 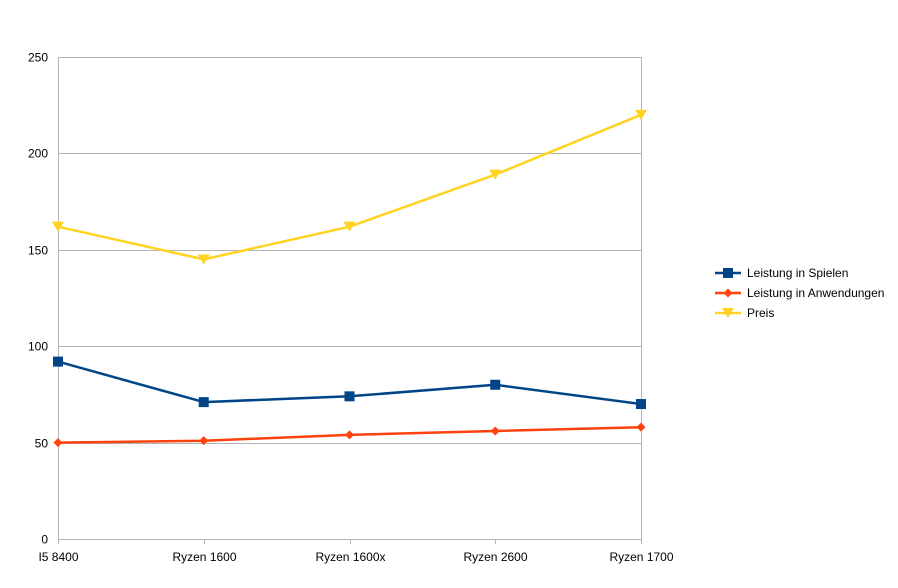 I want to click on legend-entry: Leistung in Anwendungen, so click(x=799, y=293).